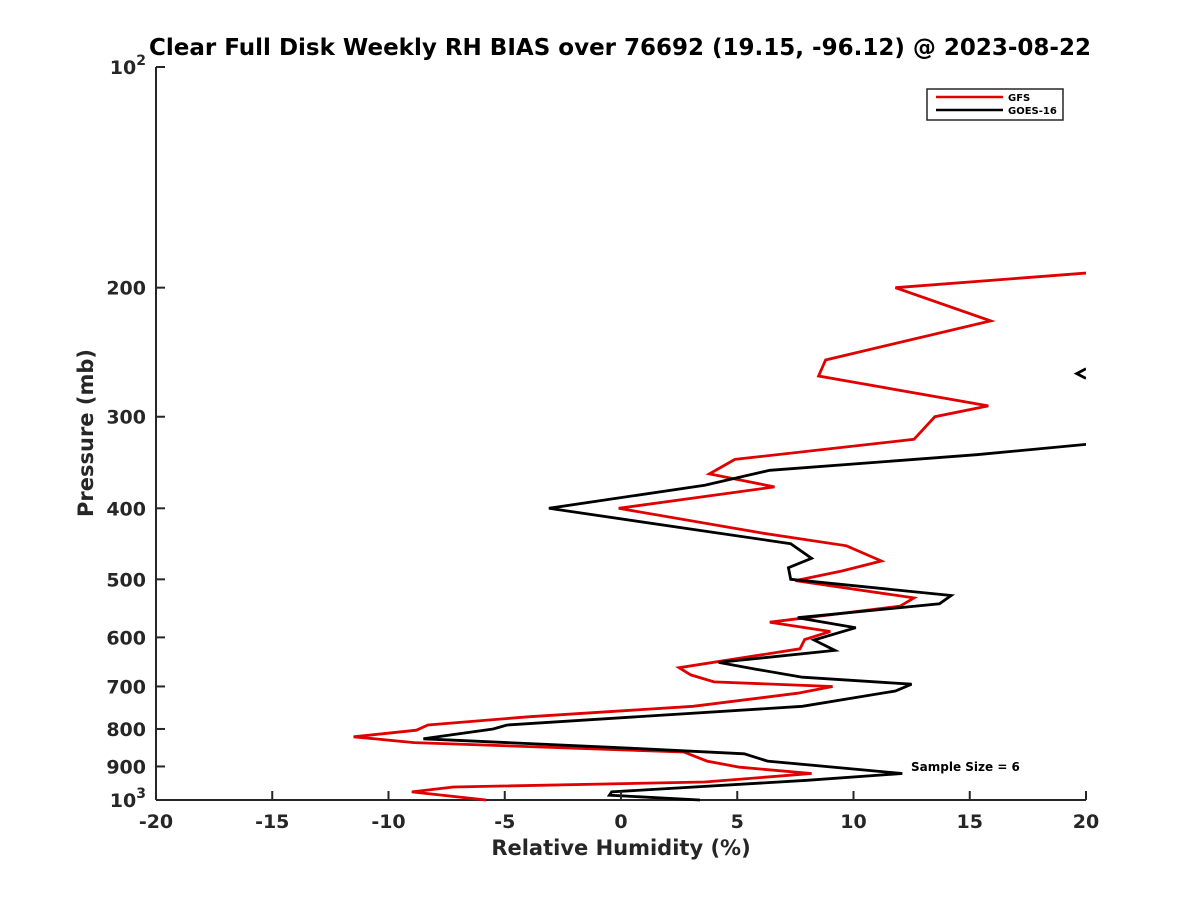 Image resolution: width=1200 pixels, height=900 pixels. What do you see at coordinates (388, 822) in the screenshot?
I see `x-tick-label: -10` at bounding box center [388, 822].